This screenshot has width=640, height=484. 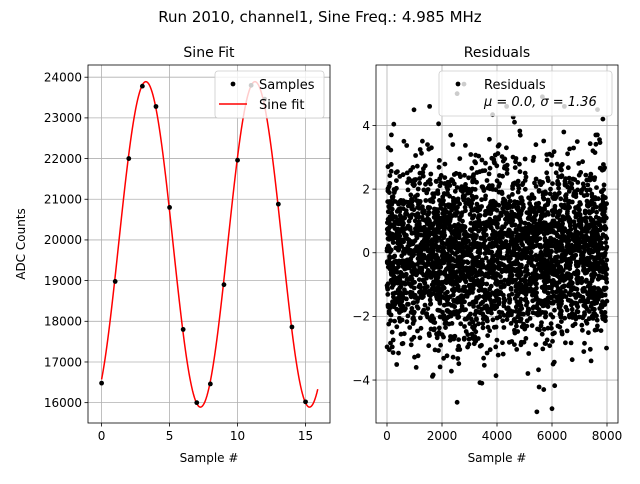 What do you see at coordinates (387, 436) in the screenshot?
I see `residuals-xtick-label: 0` at bounding box center [387, 436].